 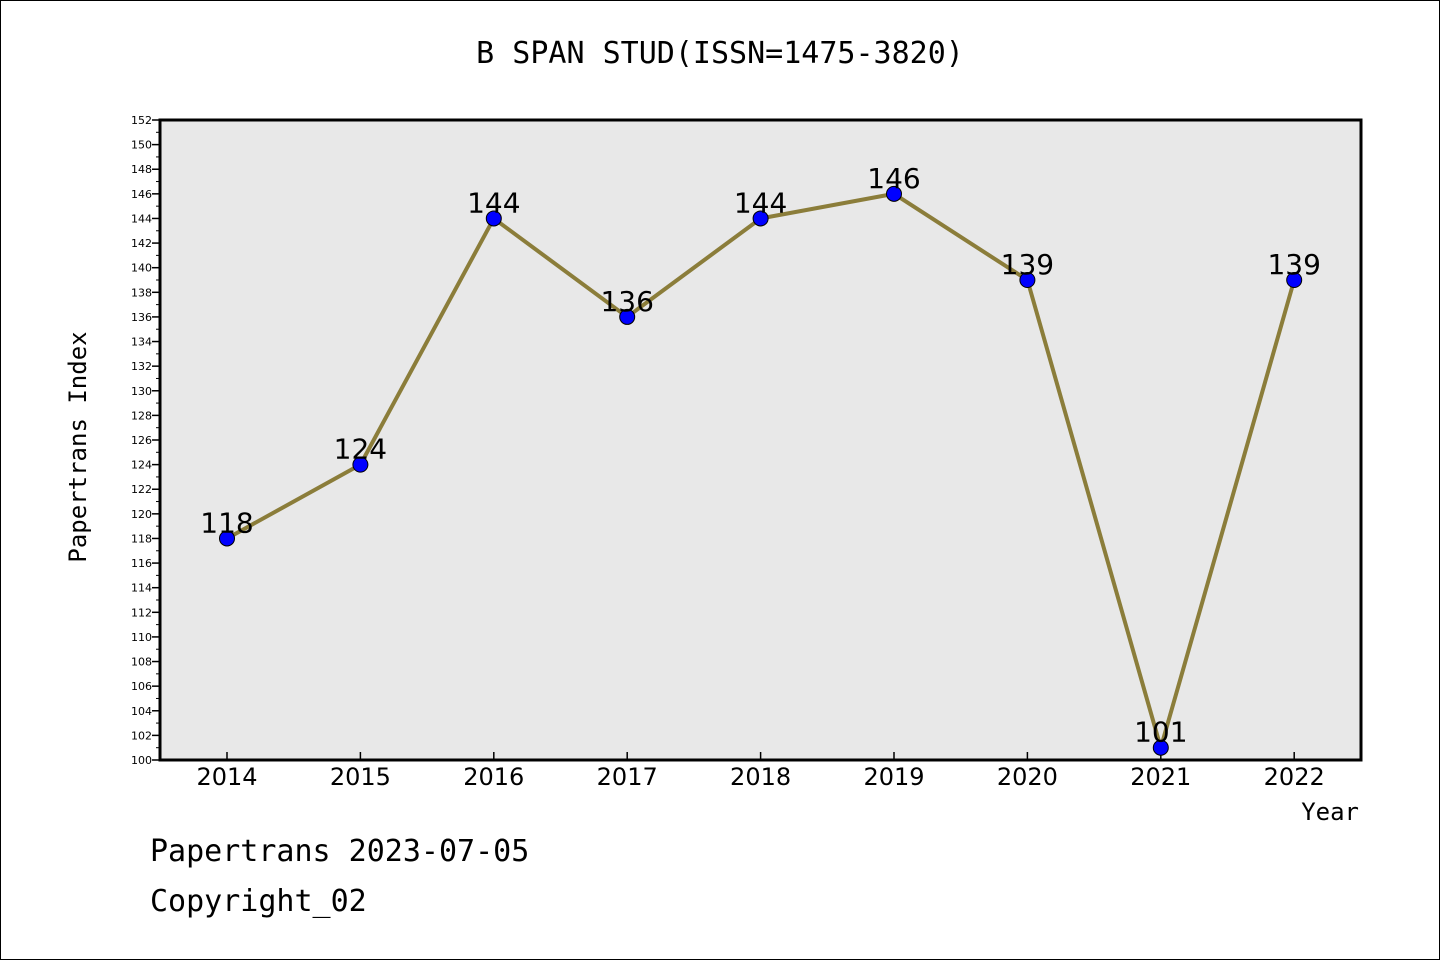 What do you see at coordinates (720, 53) in the screenshot?
I see `chart-title: B SPAN STUD(ISSN=1475-3820)` at bounding box center [720, 53].